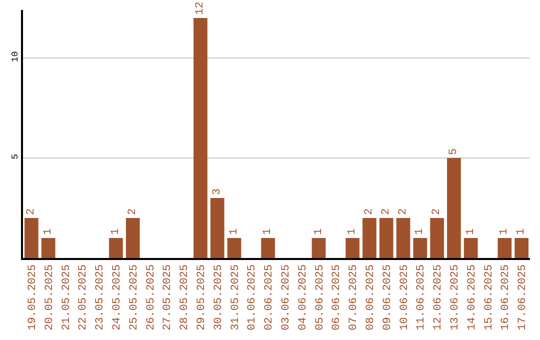 The width and height of the screenshot is (540, 340). I want to click on y-tick-label: 10, so click(15, 56).